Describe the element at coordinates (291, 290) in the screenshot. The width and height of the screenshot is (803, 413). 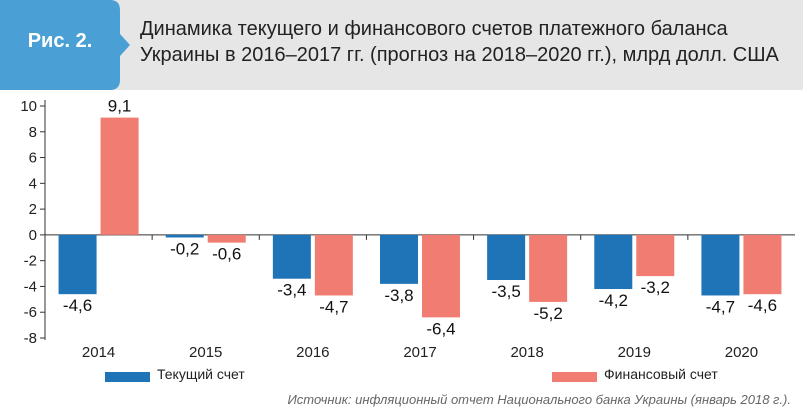
I see `data-label: -3,4` at that location.